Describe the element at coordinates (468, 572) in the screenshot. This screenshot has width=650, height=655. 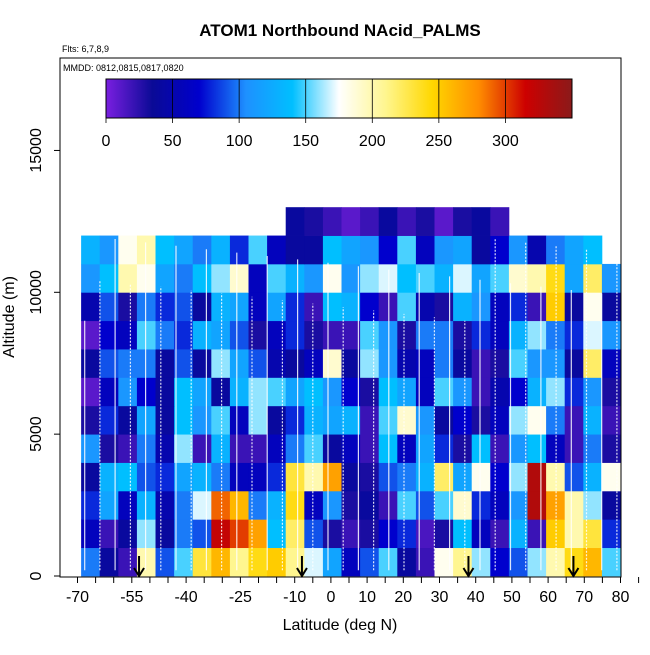
I see `flight-marker-arrow-head` at that location.